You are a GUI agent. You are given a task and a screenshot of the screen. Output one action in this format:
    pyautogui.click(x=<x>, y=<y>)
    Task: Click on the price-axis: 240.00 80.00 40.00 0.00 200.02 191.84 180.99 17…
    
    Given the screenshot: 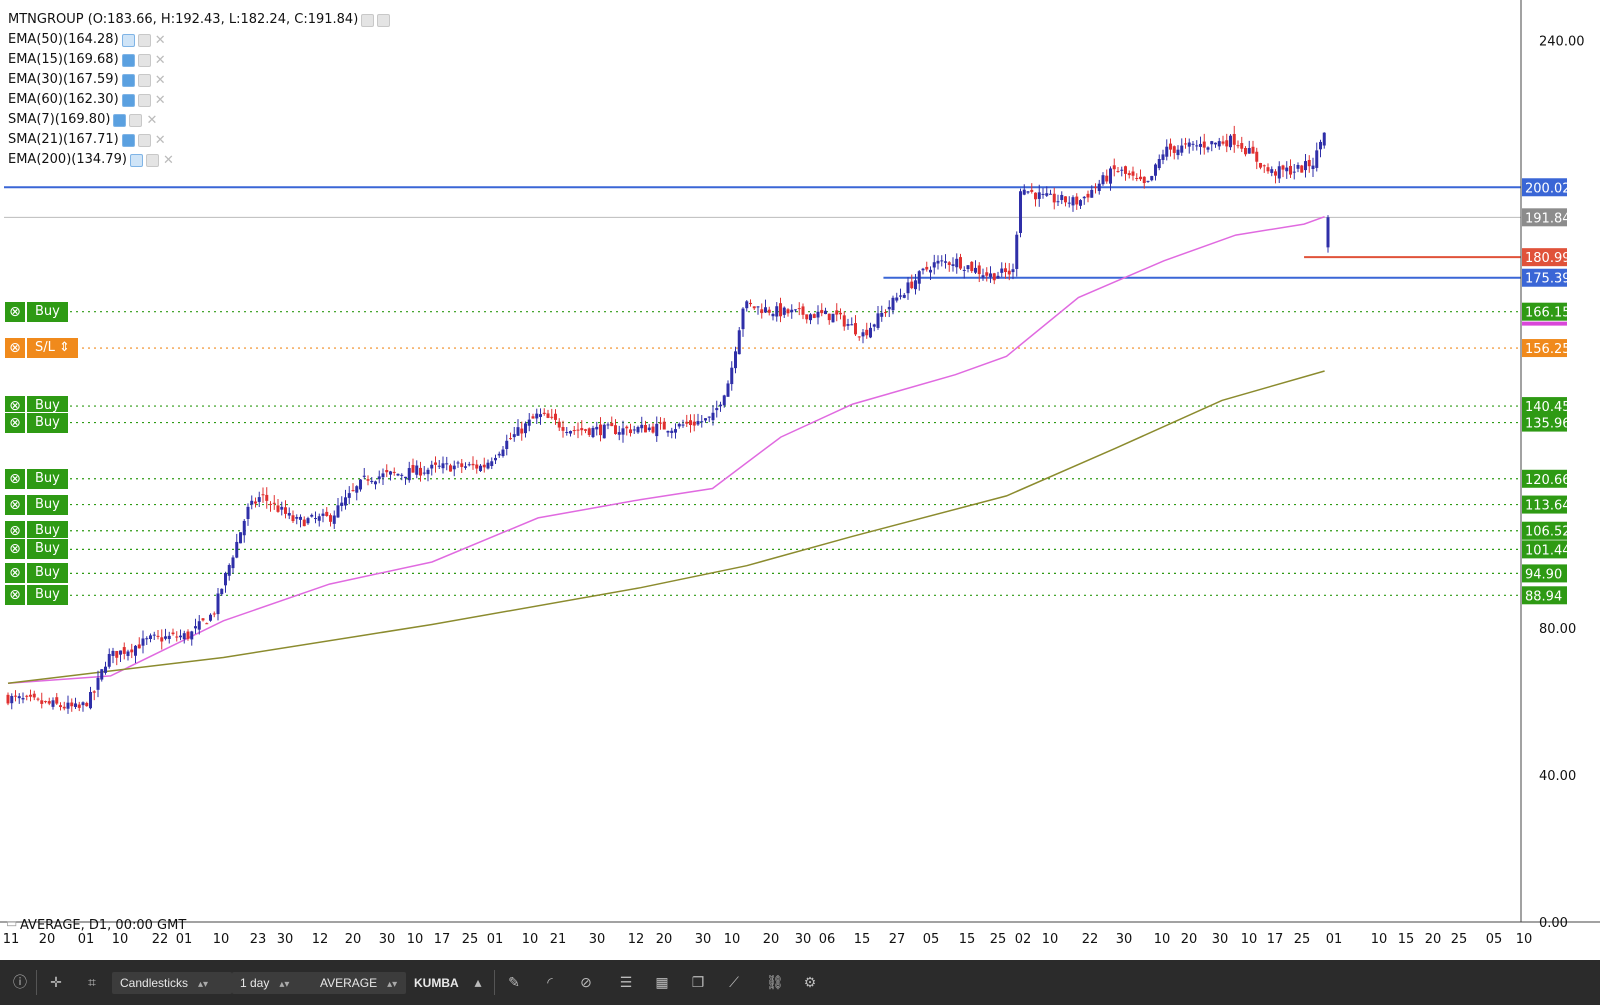 What is the action you would take?
    pyautogui.click(x=1553, y=482)
    